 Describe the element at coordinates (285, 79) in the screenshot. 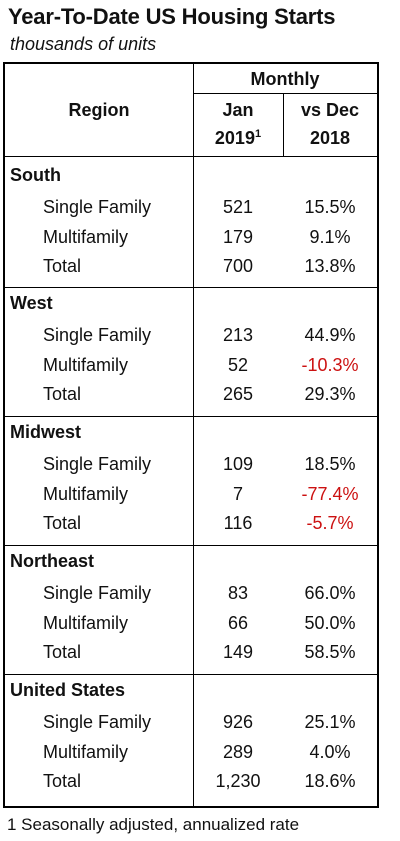

I see `monthly-group-header: Monthly` at that location.